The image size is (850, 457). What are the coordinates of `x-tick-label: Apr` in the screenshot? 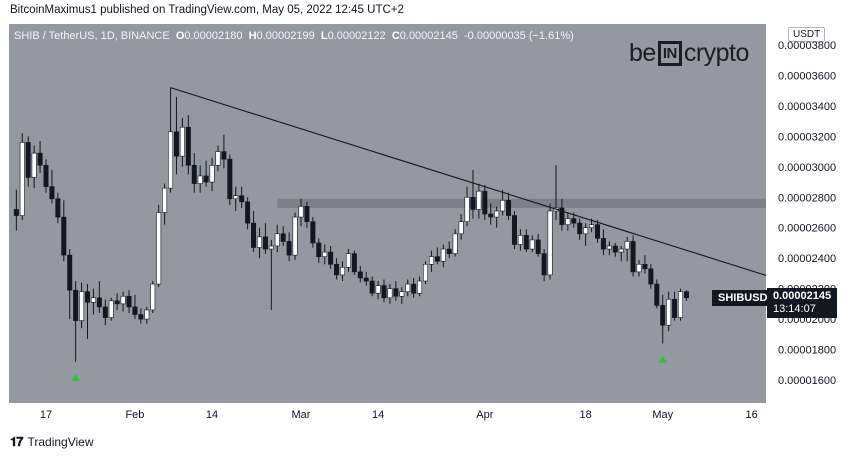 It's located at (484, 415).